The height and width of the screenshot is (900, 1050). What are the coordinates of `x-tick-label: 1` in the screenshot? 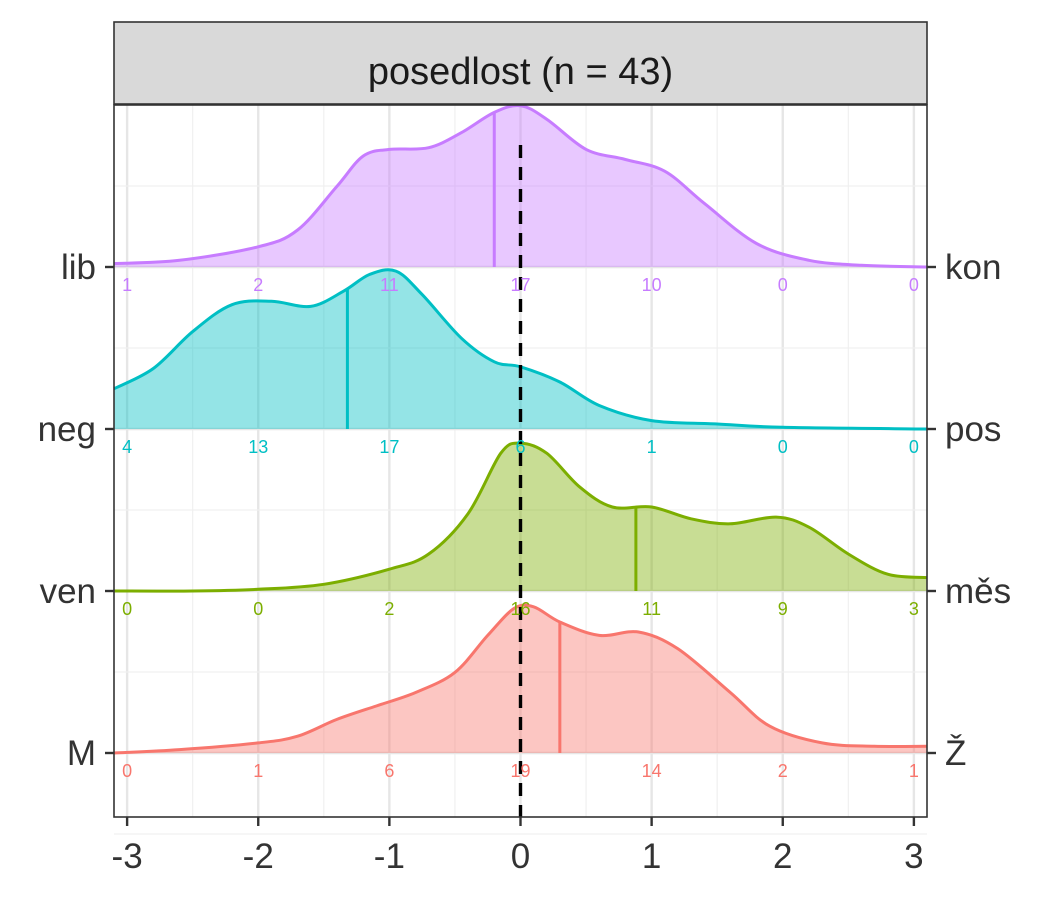 It's located at (651, 856).